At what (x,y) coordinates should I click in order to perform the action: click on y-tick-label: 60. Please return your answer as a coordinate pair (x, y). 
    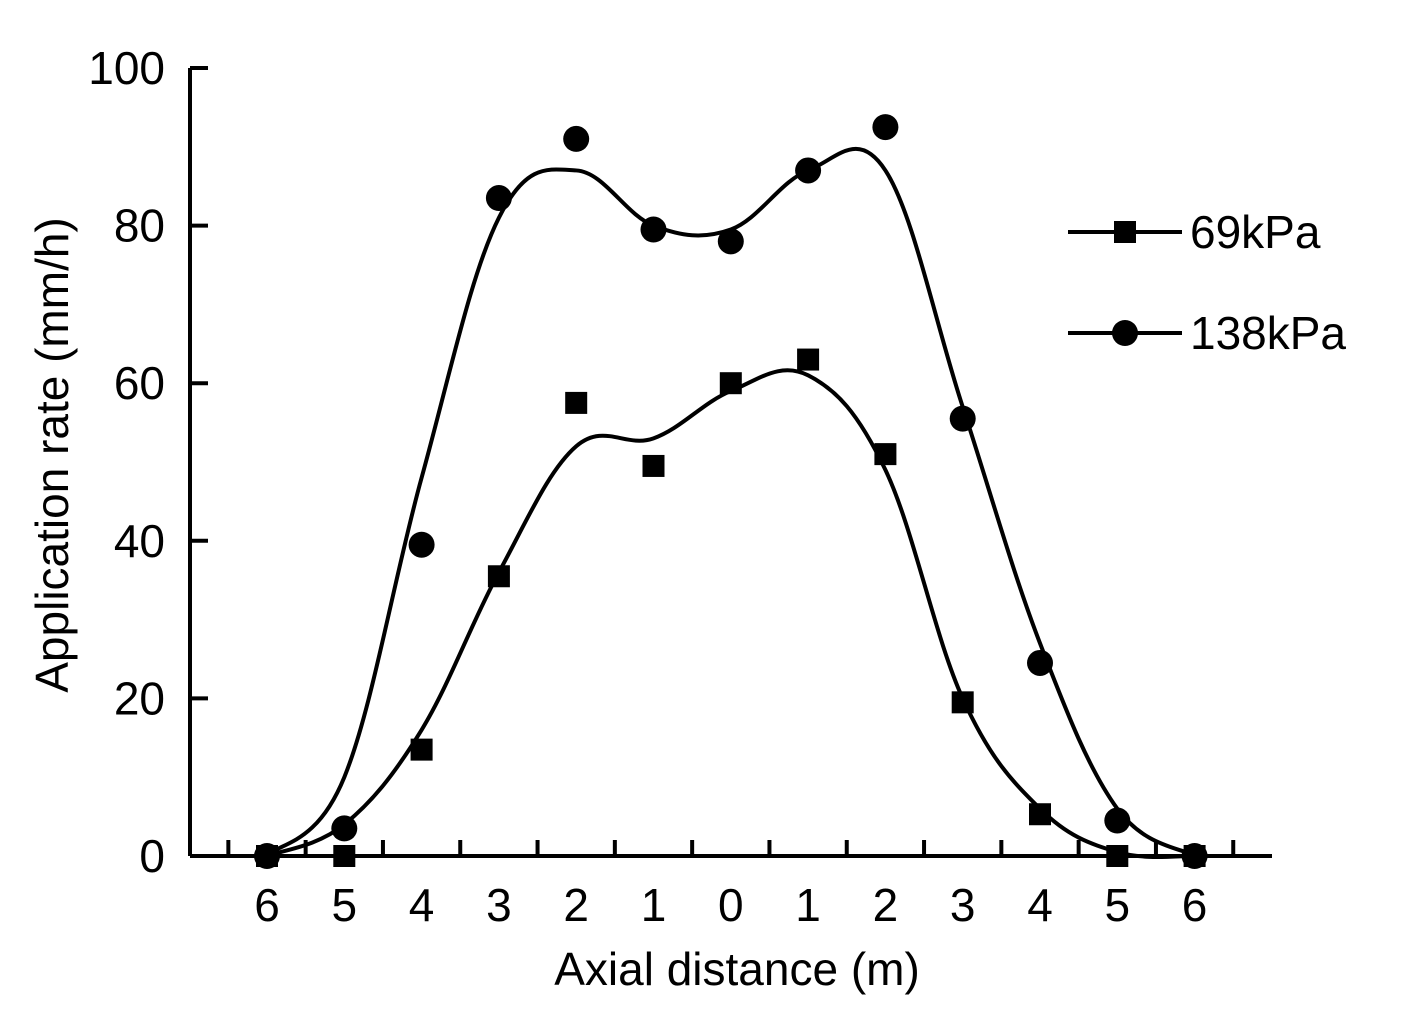
    Looking at the image, I should click on (139, 383).